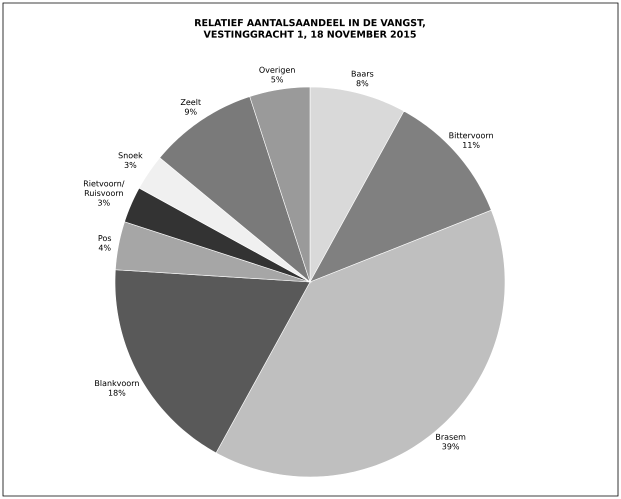 The image size is (621, 499). I want to click on slice-label: Snoek, so click(130, 155).